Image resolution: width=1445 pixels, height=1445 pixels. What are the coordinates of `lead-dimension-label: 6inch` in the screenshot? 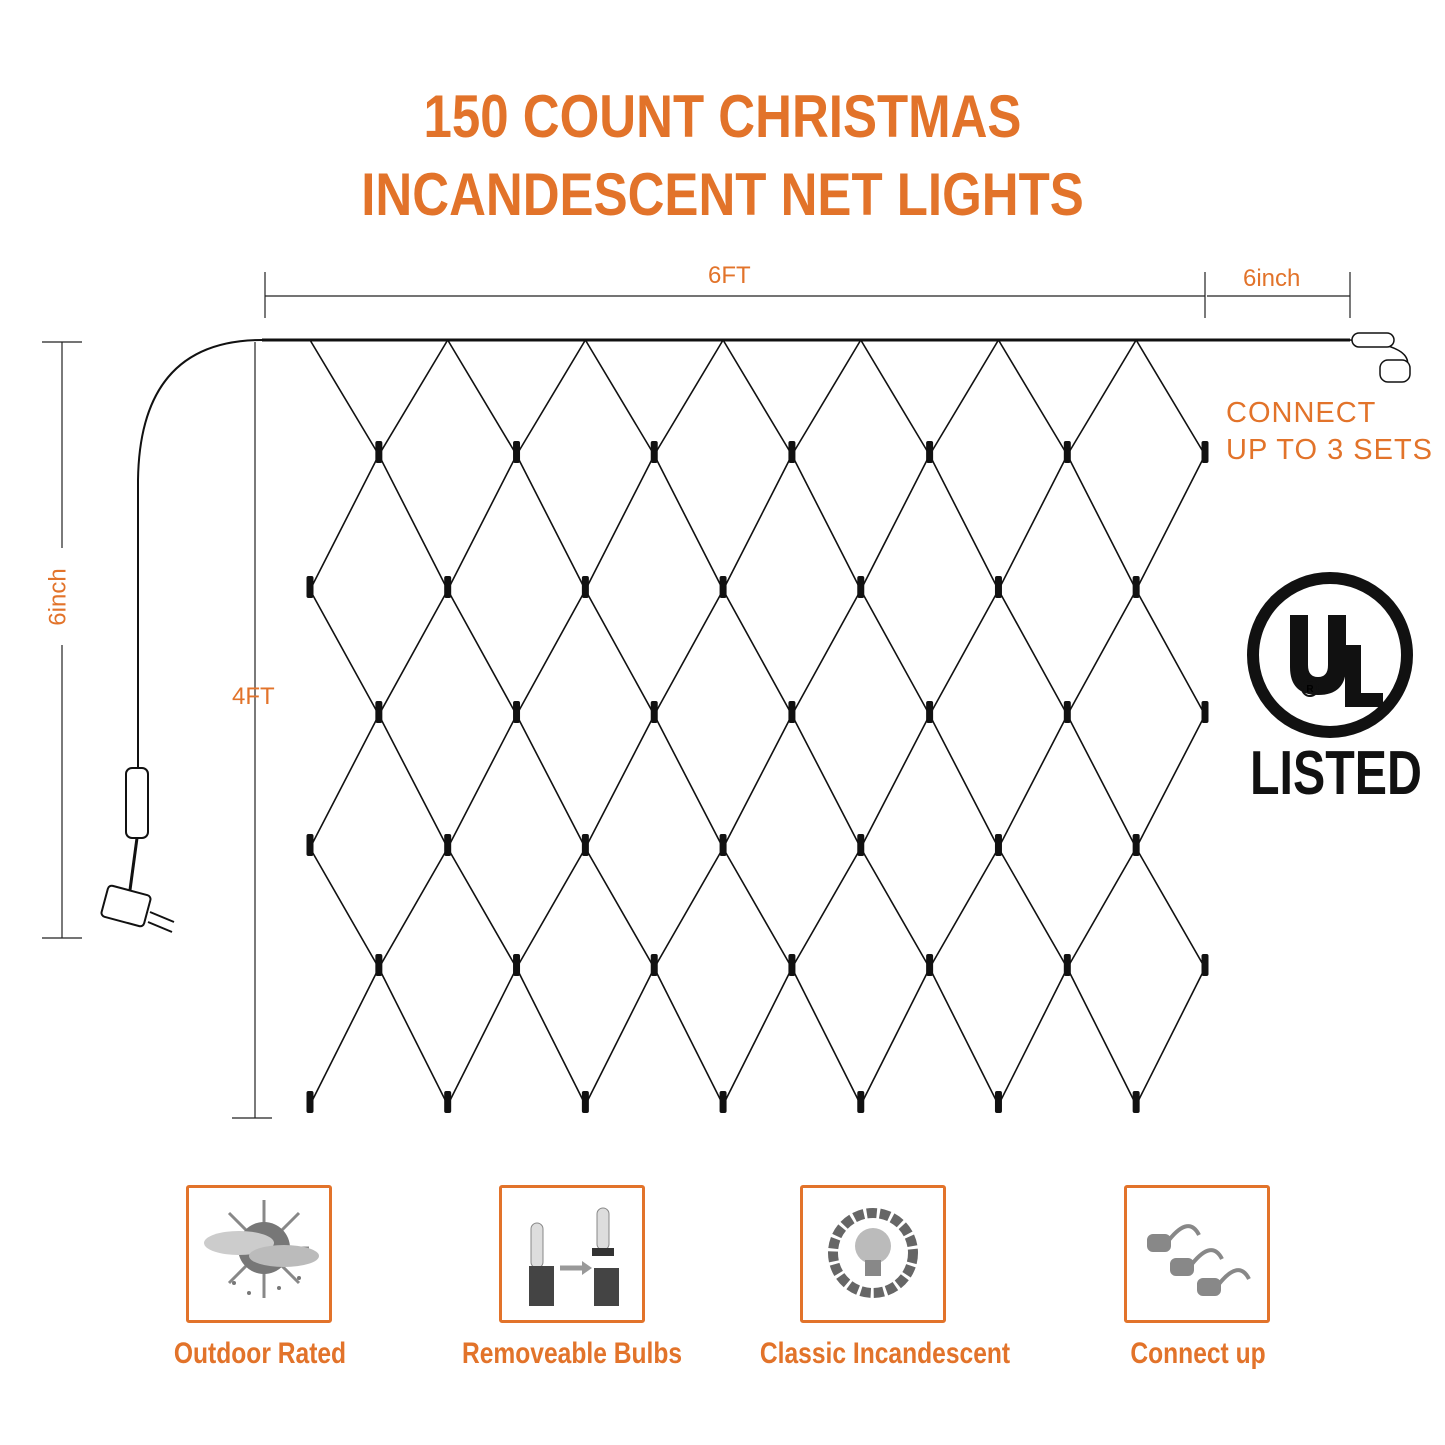 It's located at (1272, 278).